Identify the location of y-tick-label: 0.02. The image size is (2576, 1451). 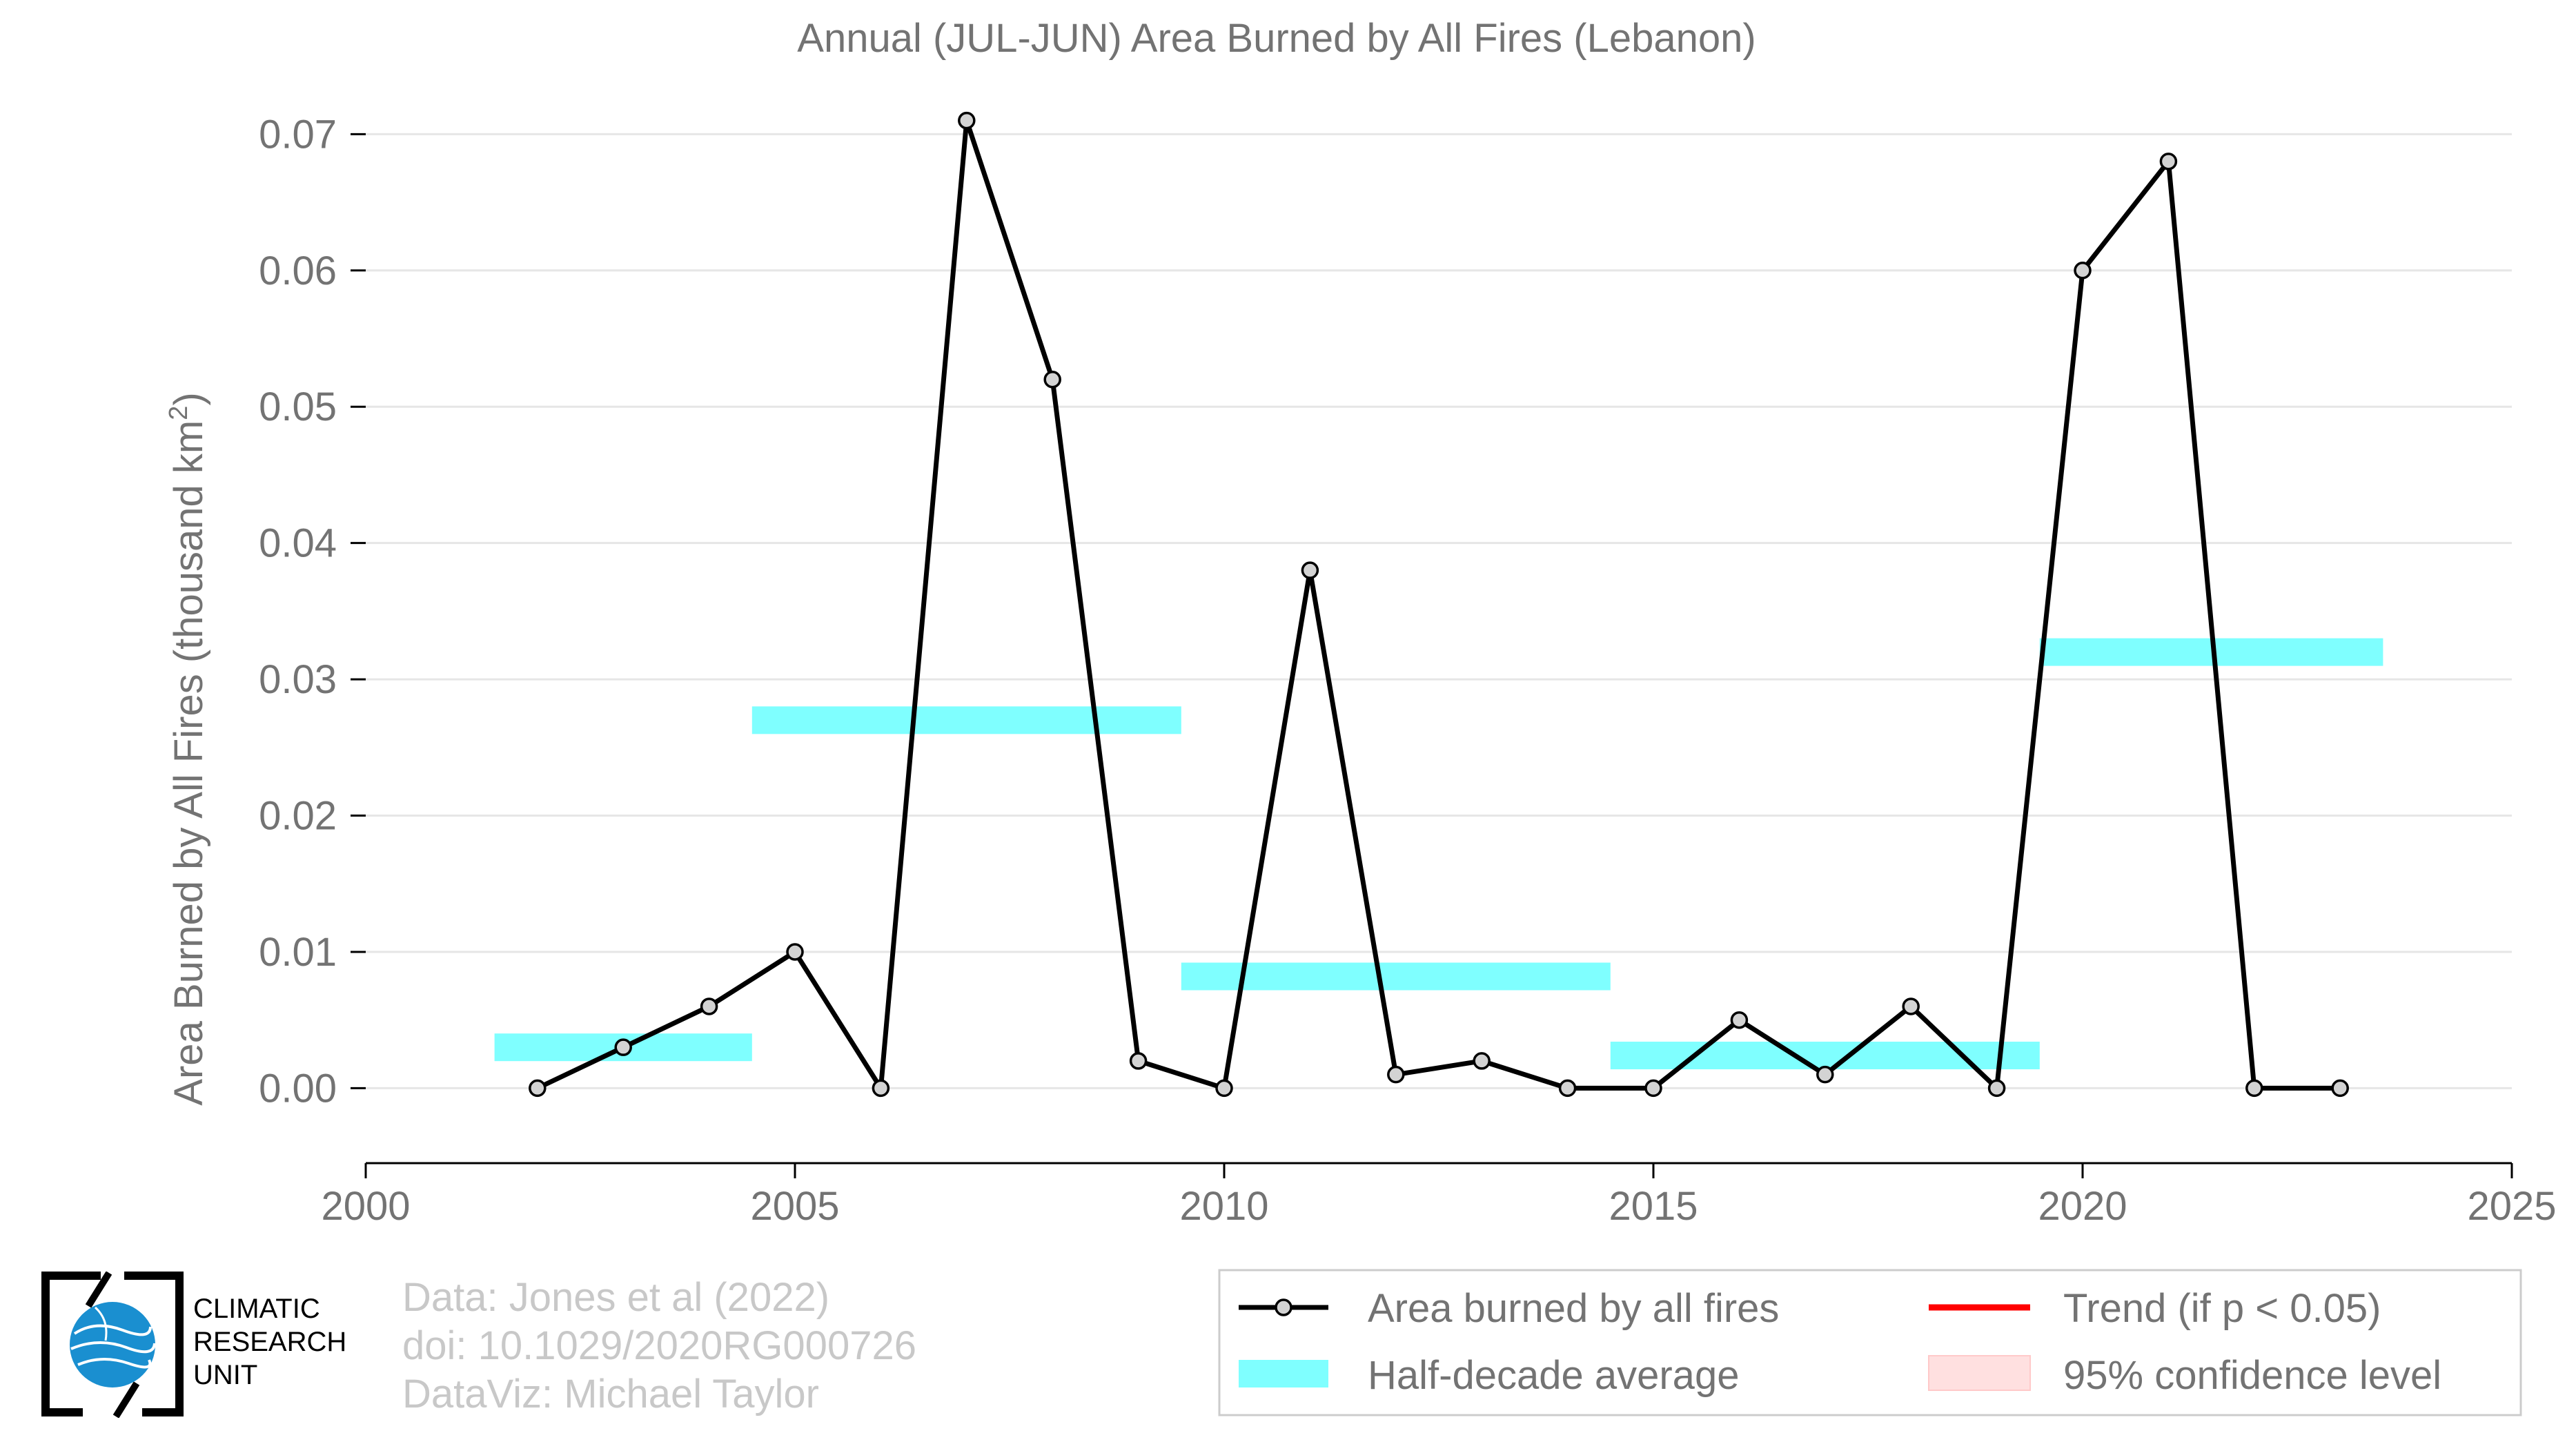
(298, 817).